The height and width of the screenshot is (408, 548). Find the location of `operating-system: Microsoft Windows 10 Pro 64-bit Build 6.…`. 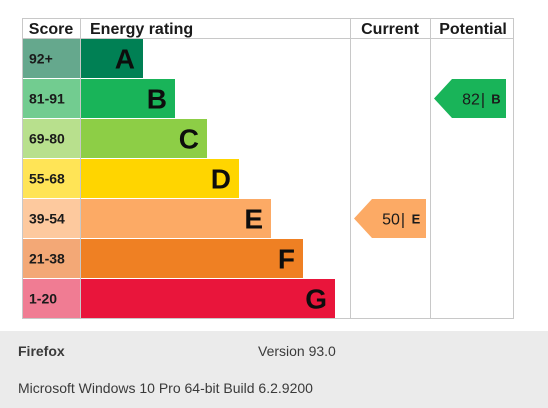

operating-system: Microsoft Windows 10 Pro 64-bit Build 6.… is located at coordinates (165, 388).